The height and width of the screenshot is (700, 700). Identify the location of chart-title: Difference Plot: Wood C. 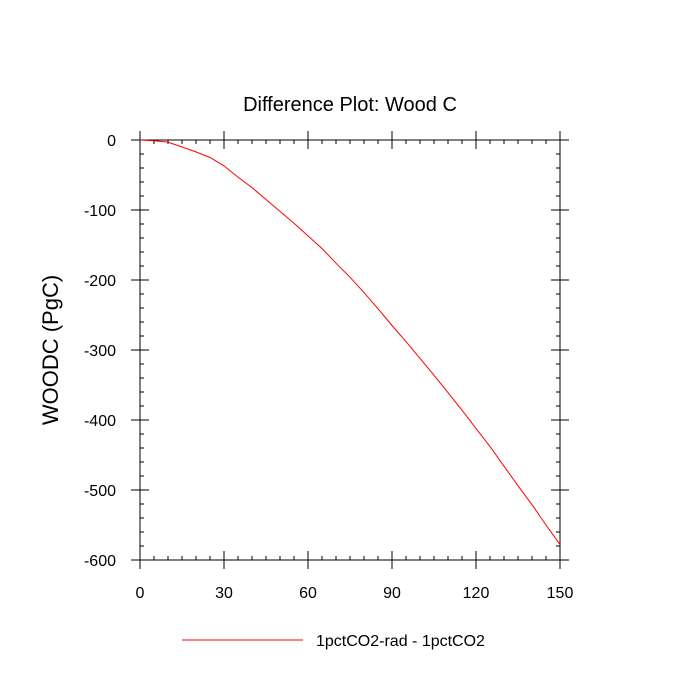
(350, 105).